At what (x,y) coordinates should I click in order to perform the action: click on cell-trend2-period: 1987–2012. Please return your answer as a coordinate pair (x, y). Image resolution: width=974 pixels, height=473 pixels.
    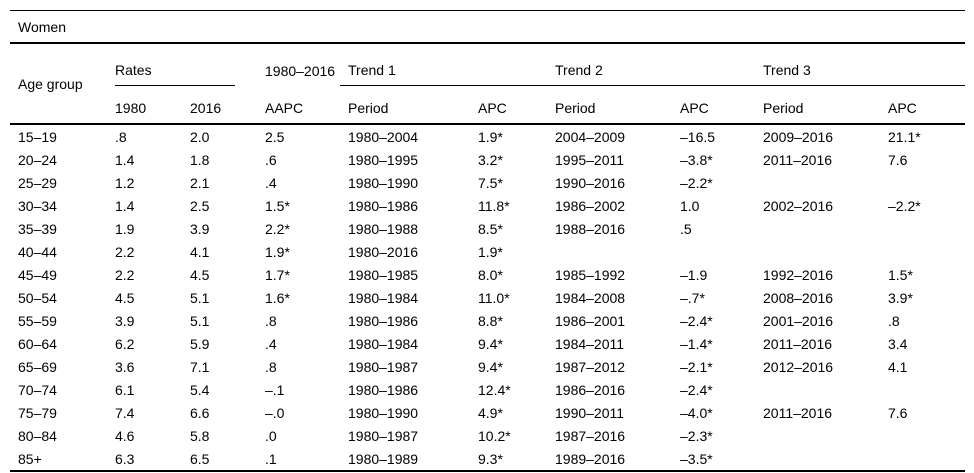
    Looking at the image, I should click on (590, 366).